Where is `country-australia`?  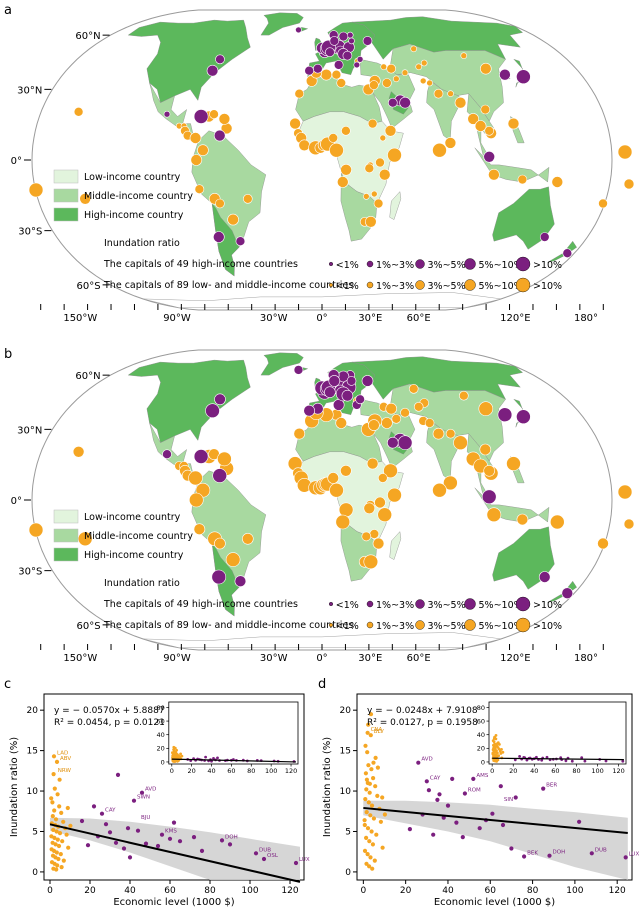 country-australia is located at coordinates (523, 218).